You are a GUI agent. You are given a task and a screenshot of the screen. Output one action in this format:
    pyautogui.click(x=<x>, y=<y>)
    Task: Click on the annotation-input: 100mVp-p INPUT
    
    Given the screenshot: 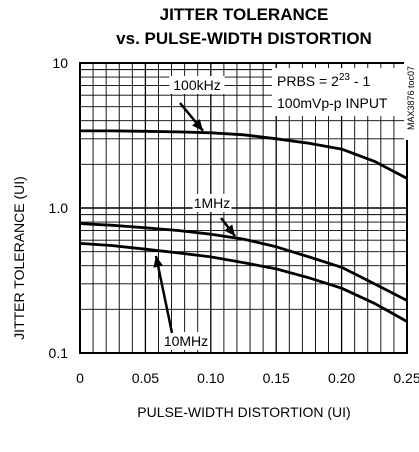 What is the action you would take?
    pyautogui.click(x=332, y=103)
    